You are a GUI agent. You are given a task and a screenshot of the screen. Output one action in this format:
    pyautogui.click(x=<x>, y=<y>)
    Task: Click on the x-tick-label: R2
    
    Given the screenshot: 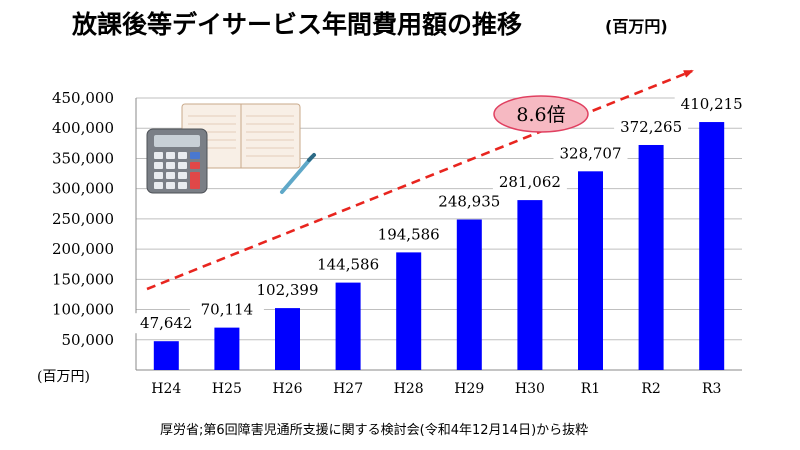 What is the action you would take?
    pyautogui.click(x=650, y=389)
    